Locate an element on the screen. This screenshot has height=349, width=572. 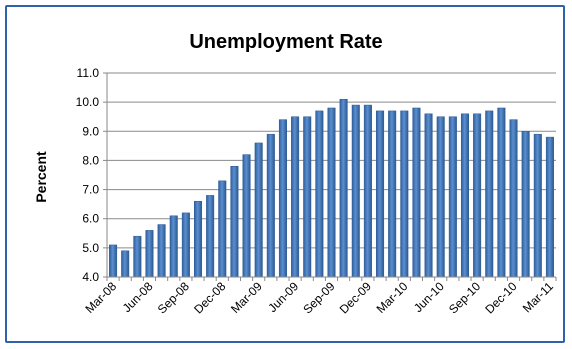
y-tick-label: 4.0 is located at coordinates (90, 277).